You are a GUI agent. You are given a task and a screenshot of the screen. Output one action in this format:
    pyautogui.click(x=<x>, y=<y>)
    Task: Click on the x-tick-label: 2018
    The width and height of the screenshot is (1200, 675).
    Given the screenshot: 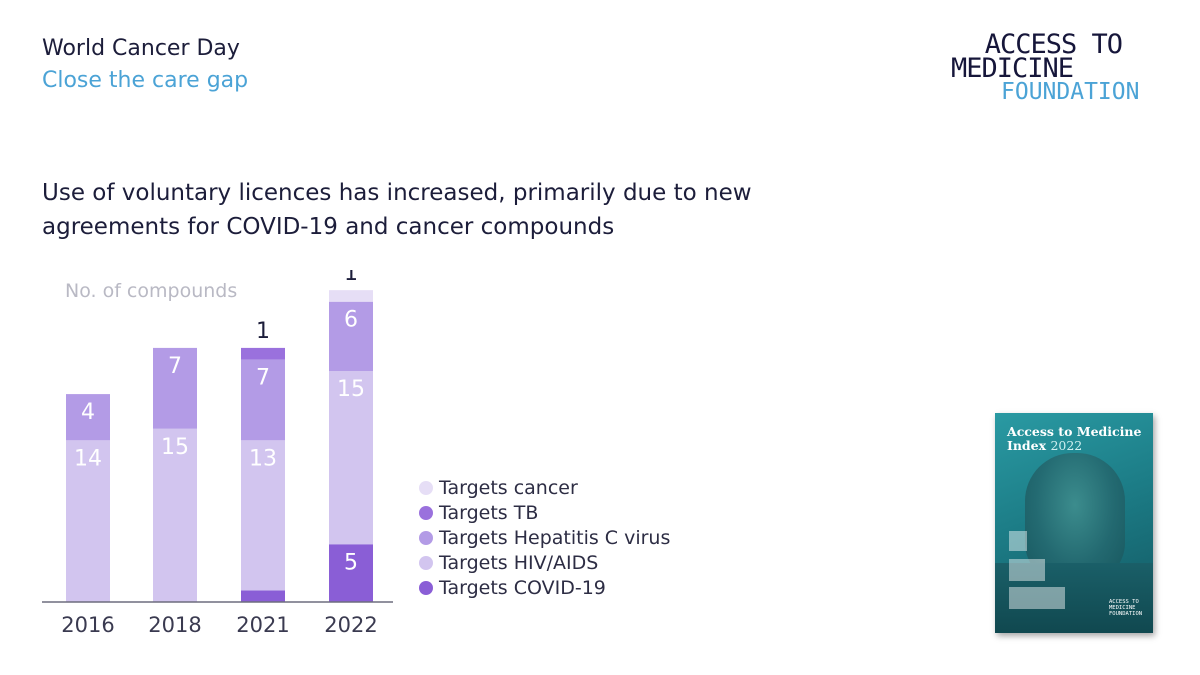 What is the action you would take?
    pyautogui.click(x=174, y=625)
    